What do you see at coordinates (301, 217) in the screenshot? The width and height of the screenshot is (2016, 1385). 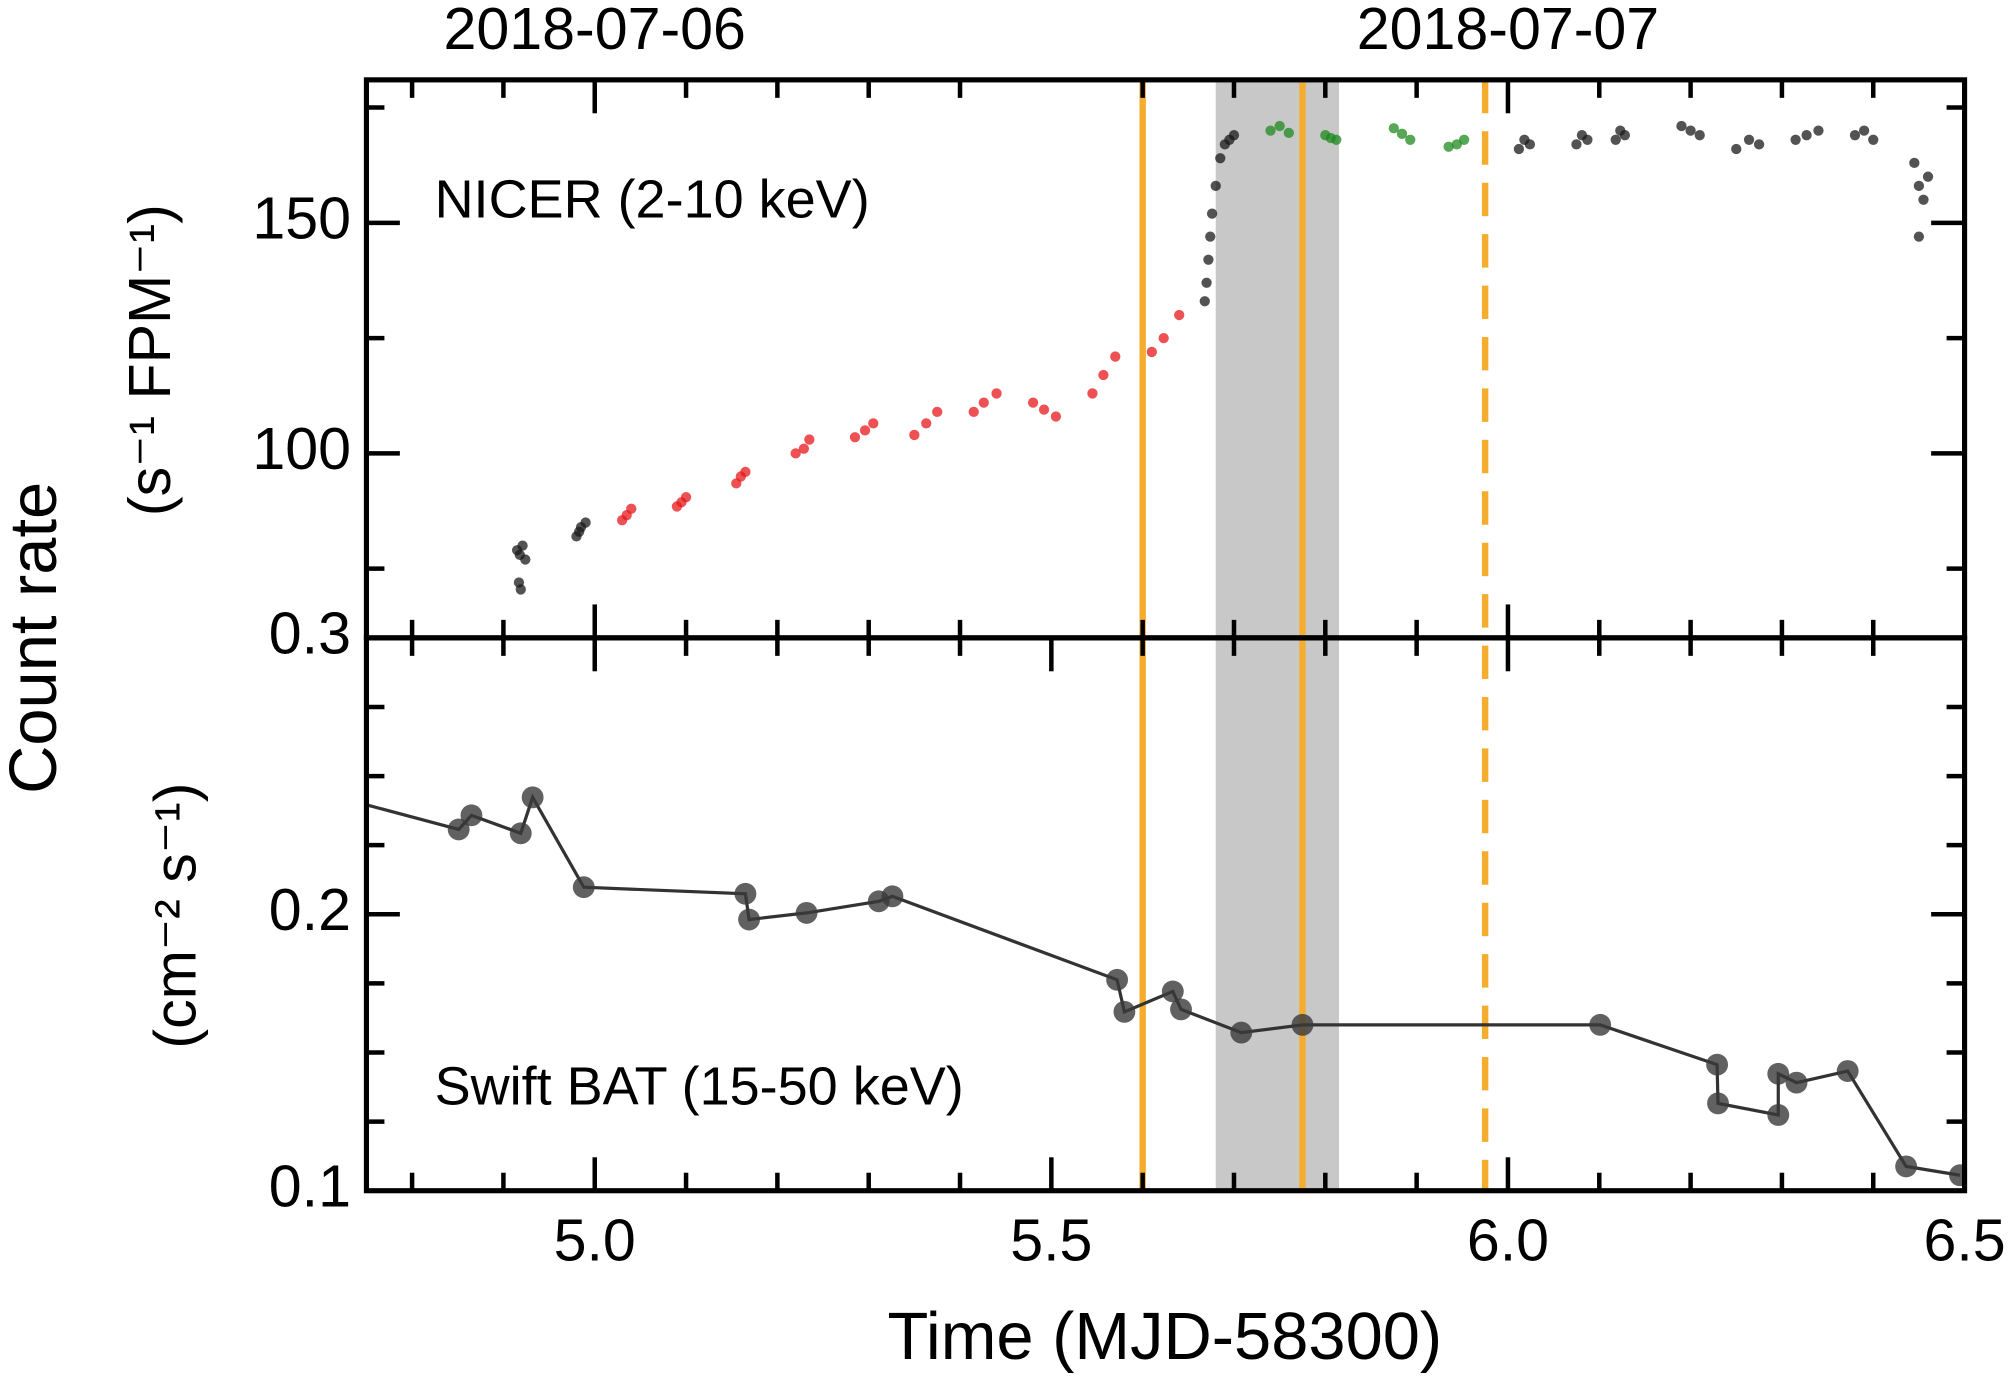 I see `y-tick-label: 150` at bounding box center [301, 217].